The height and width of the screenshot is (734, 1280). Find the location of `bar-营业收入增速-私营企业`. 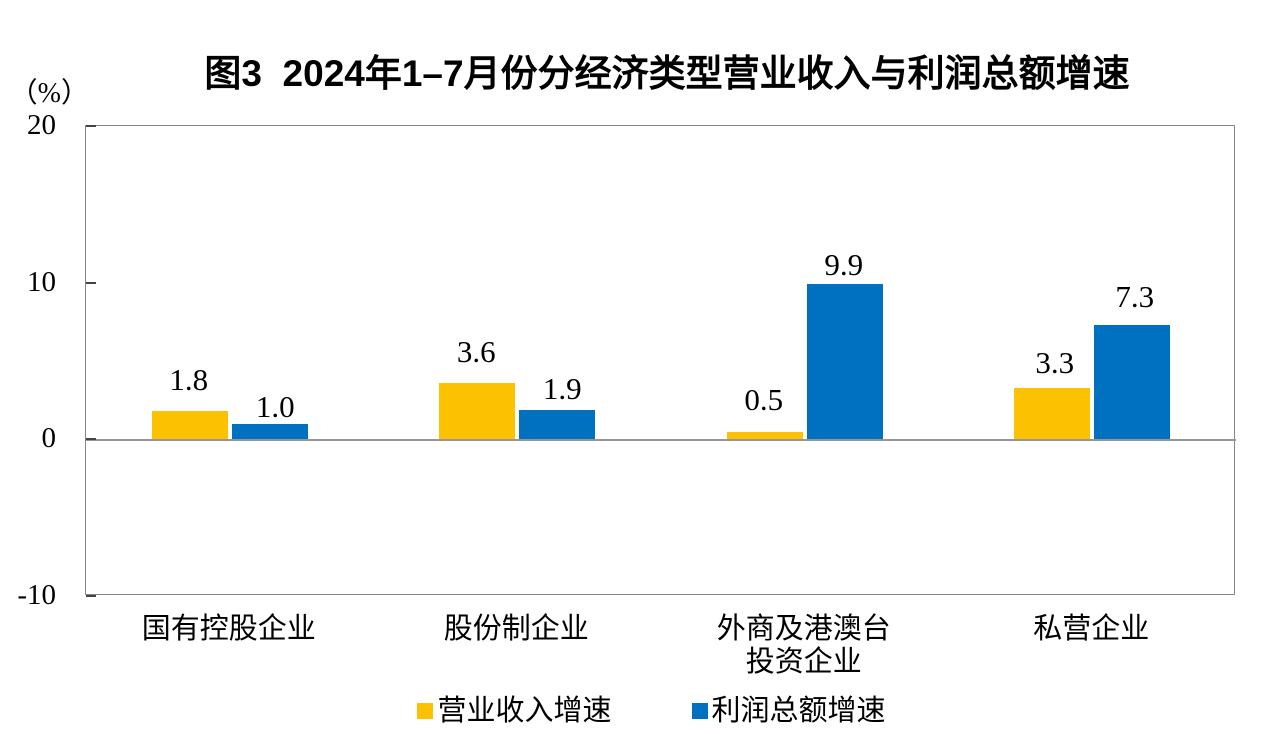

bar-营业收入增速-私营企业 is located at coordinates (1052, 413).